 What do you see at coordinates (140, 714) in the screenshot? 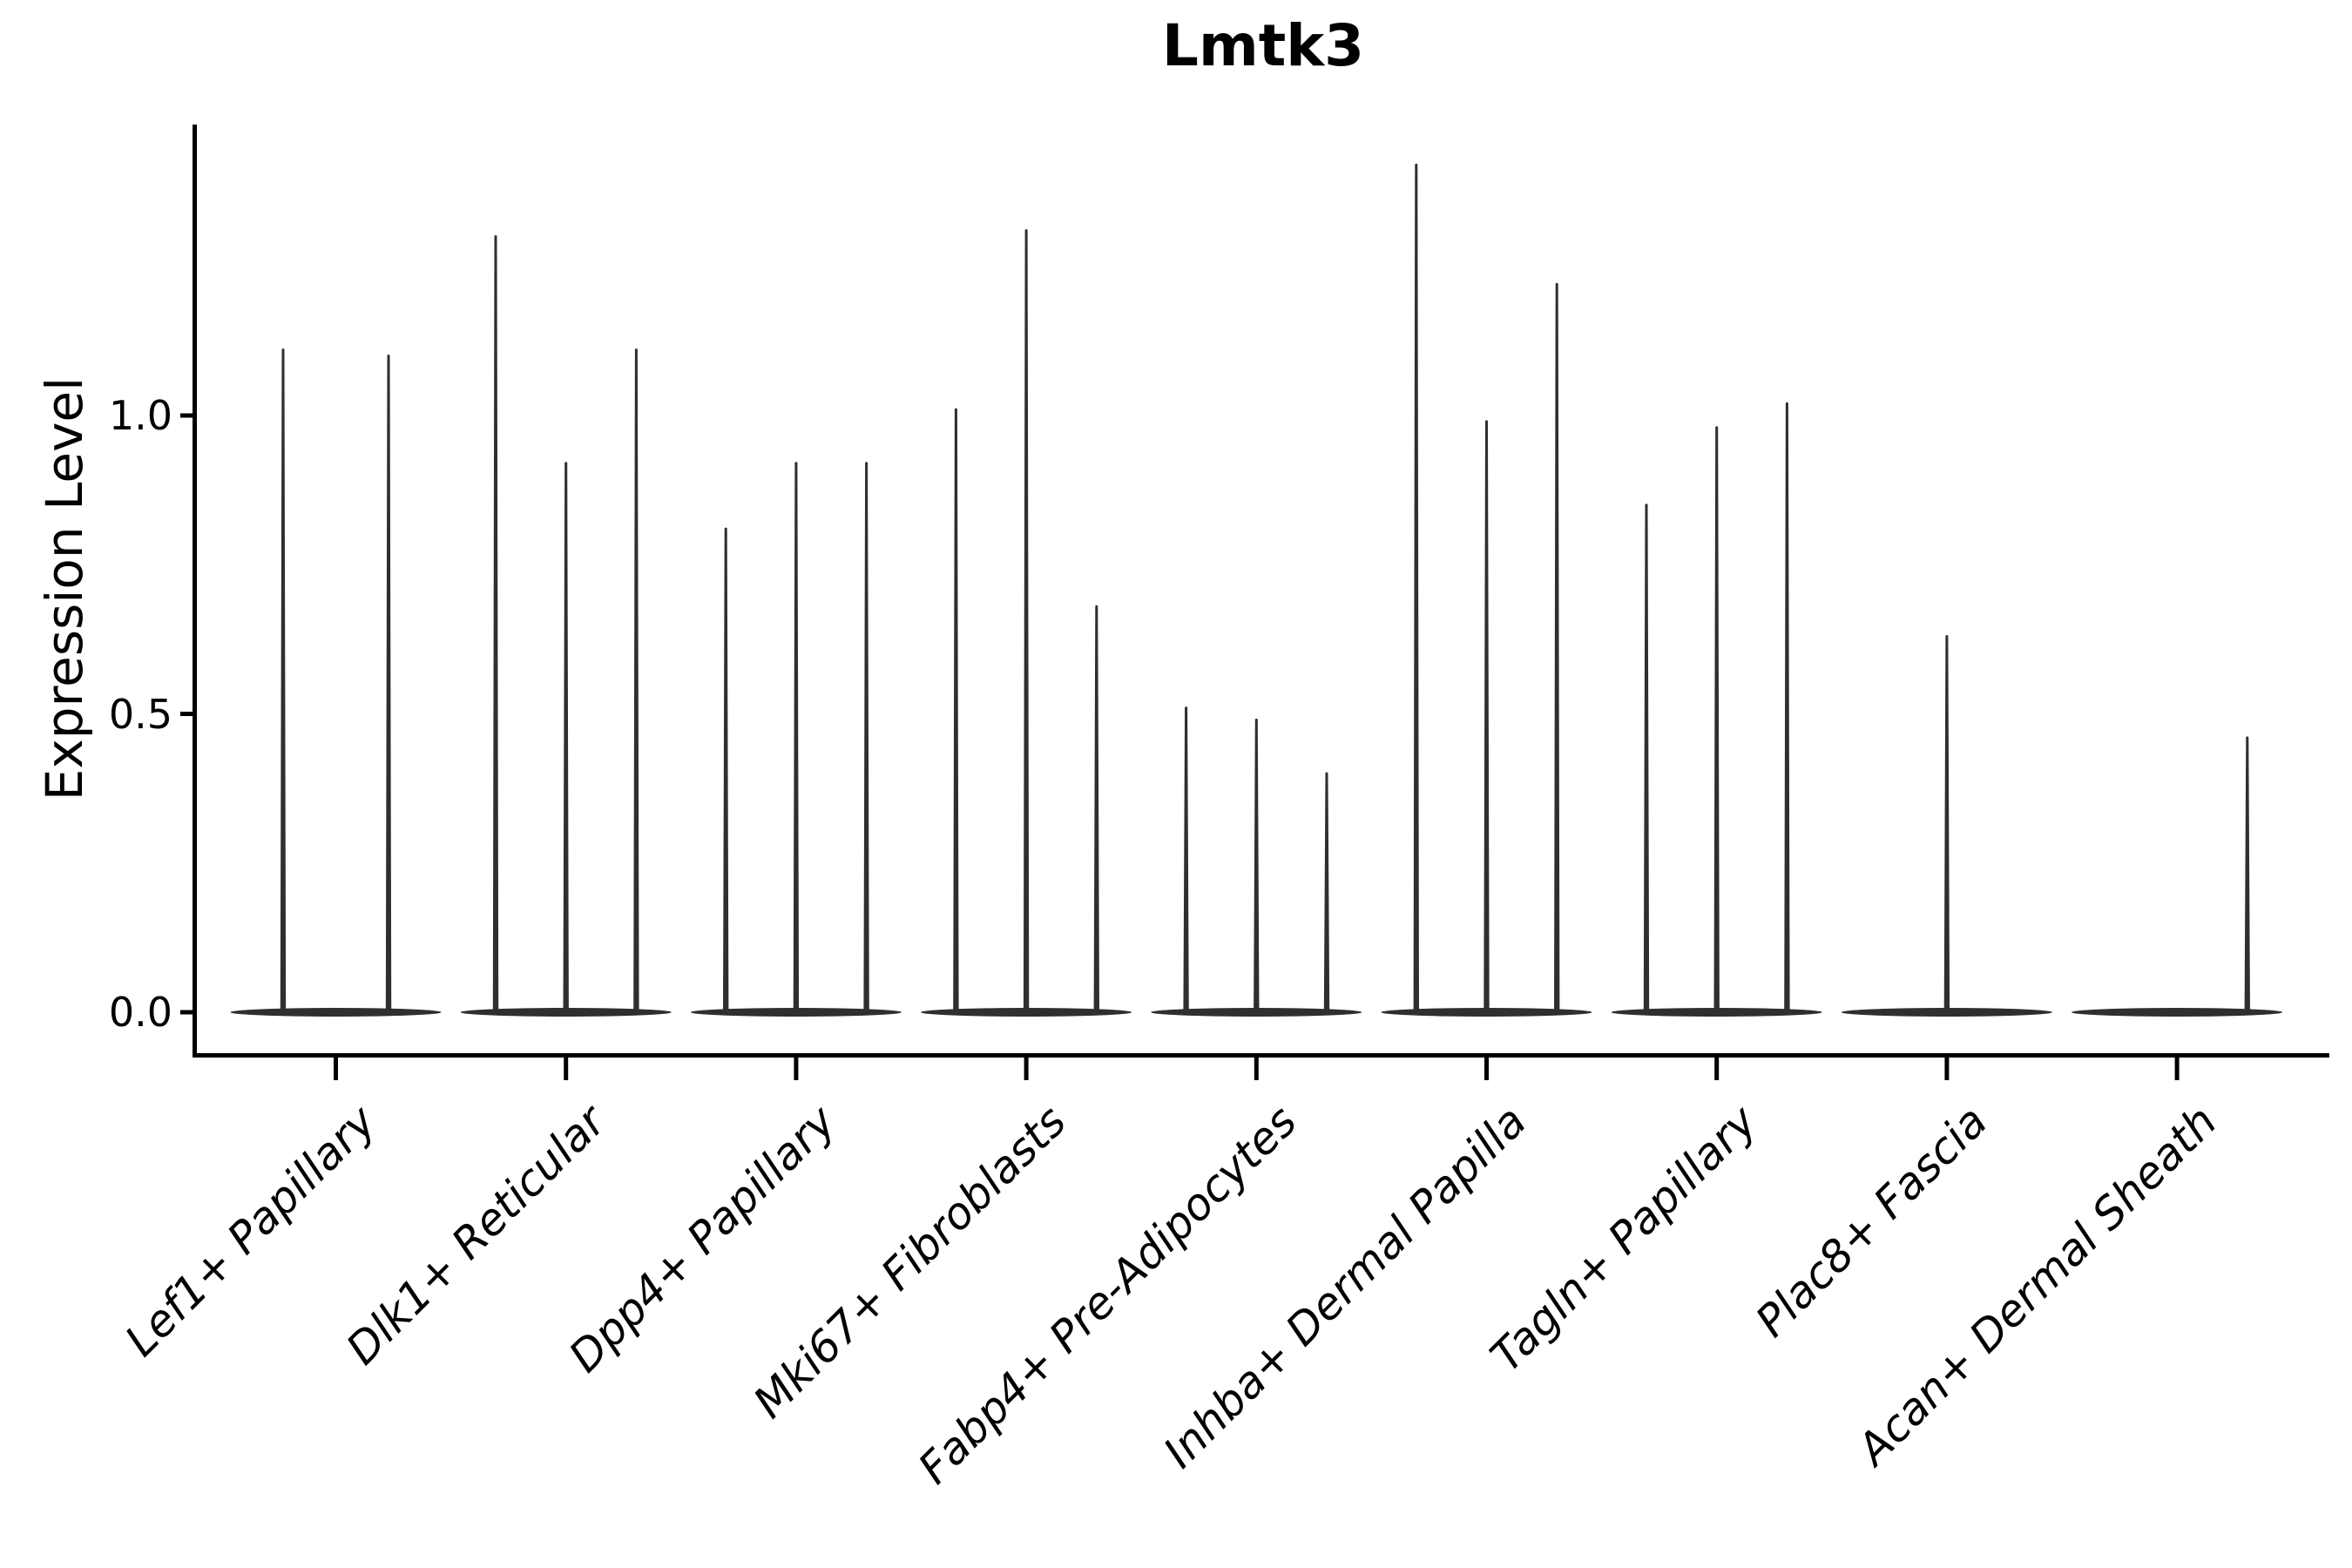
I see `y-tick-label: 0.5` at bounding box center [140, 714].